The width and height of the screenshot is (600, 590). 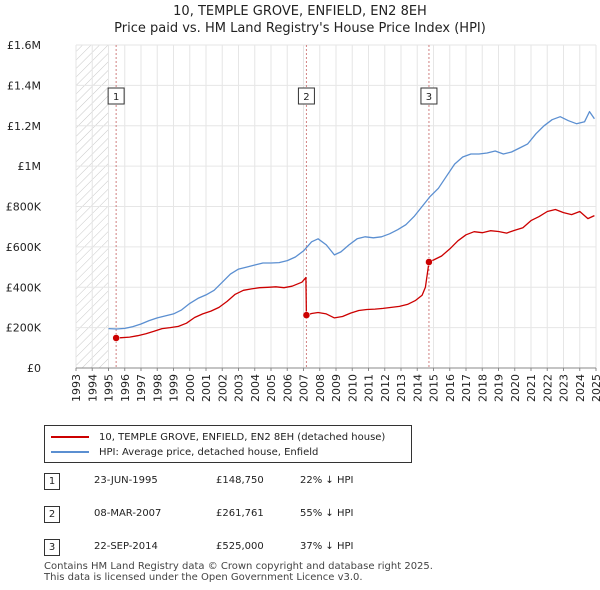 What do you see at coordinates (327, 513) in the screenshot?
I see `sale-hpi-diff: 55% ↓ HPI` at bounding box center [327, 513].